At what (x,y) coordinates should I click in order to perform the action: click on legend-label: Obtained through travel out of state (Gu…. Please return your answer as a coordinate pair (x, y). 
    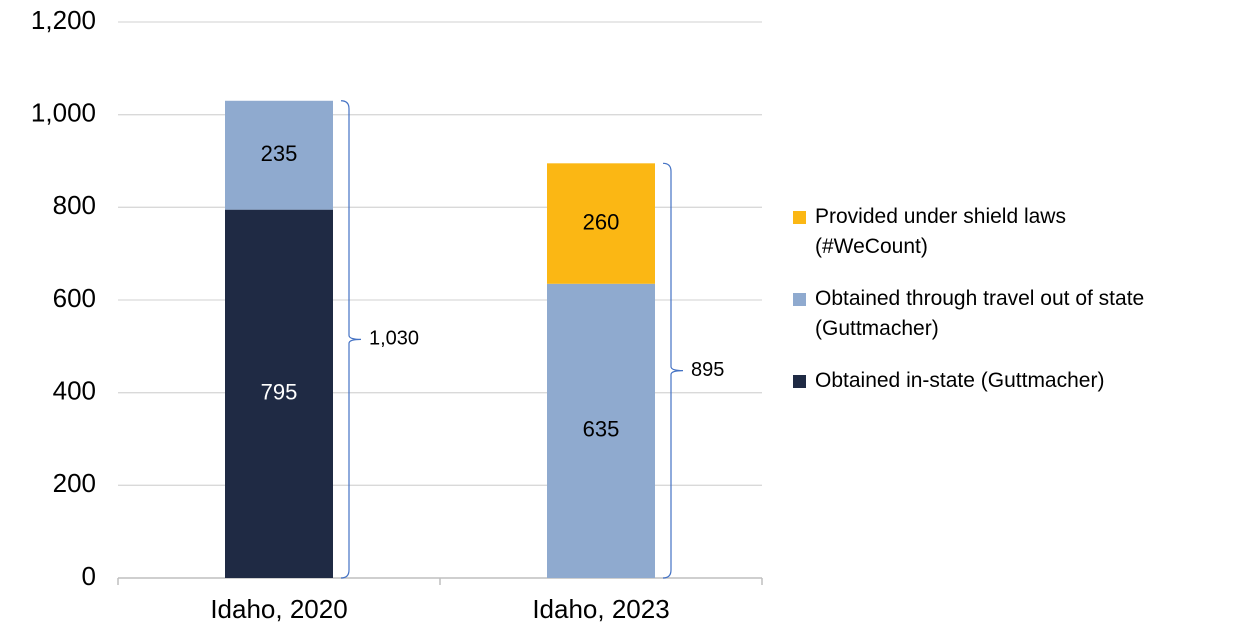
    Looking at the image, I should click on (980, 313).